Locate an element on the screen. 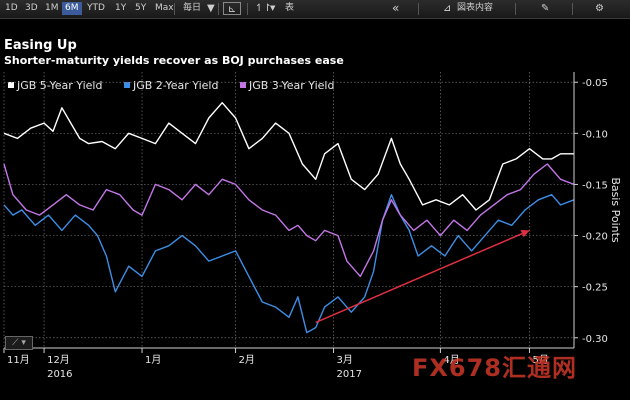 This screenshot has width=630, height=400. trend-arrow-head is located at coordinates (525, 233).